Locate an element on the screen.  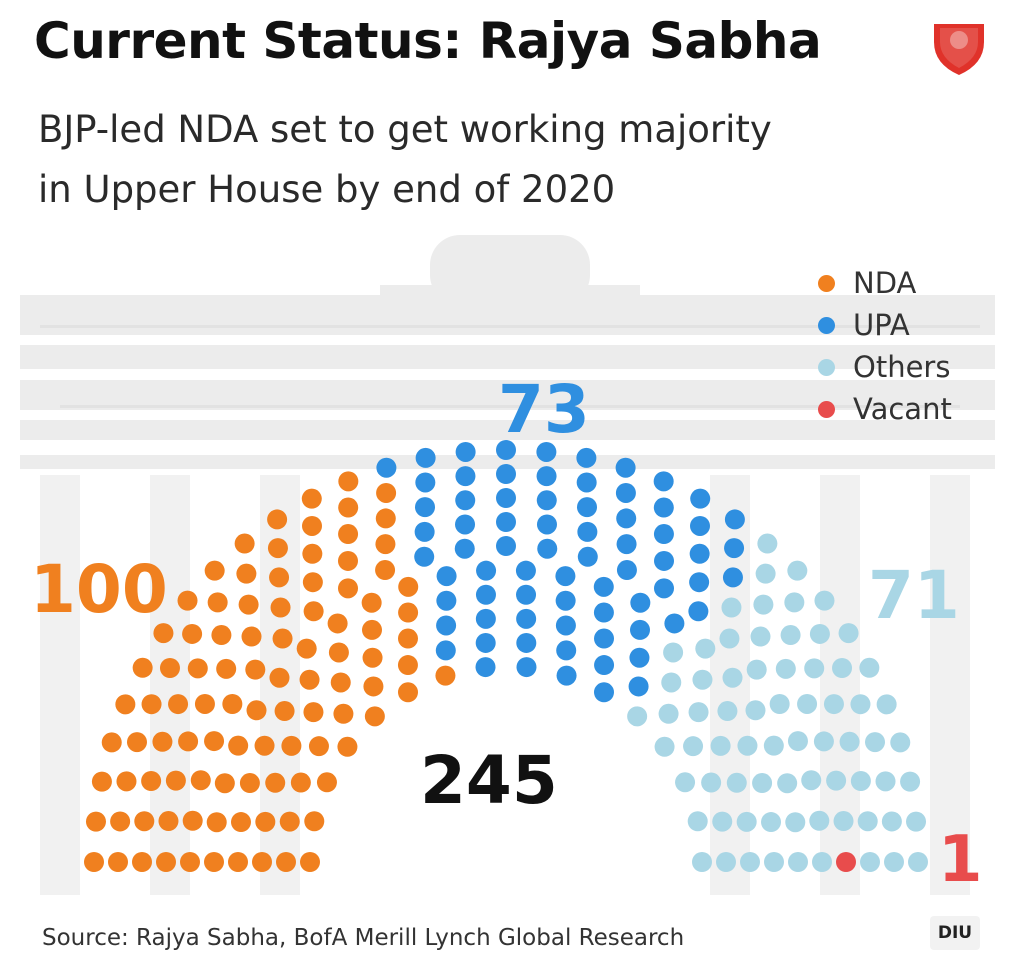
diu-badge: DIU is located at coordinates (955, 933).